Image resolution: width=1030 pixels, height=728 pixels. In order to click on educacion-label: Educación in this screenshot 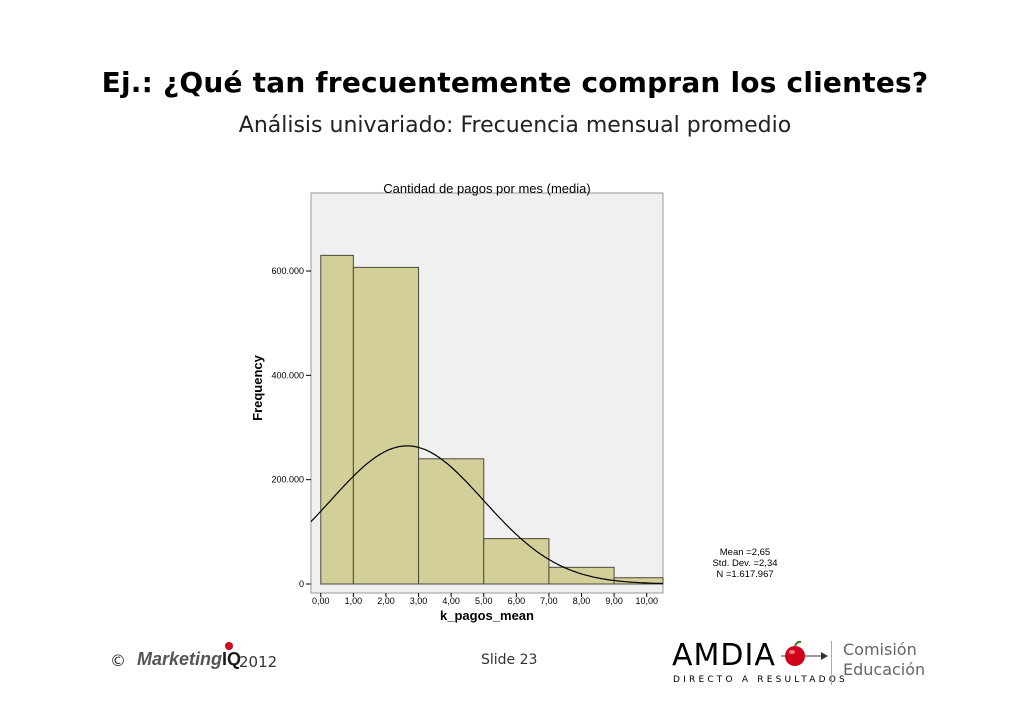, I will do `click(884, 669)`.